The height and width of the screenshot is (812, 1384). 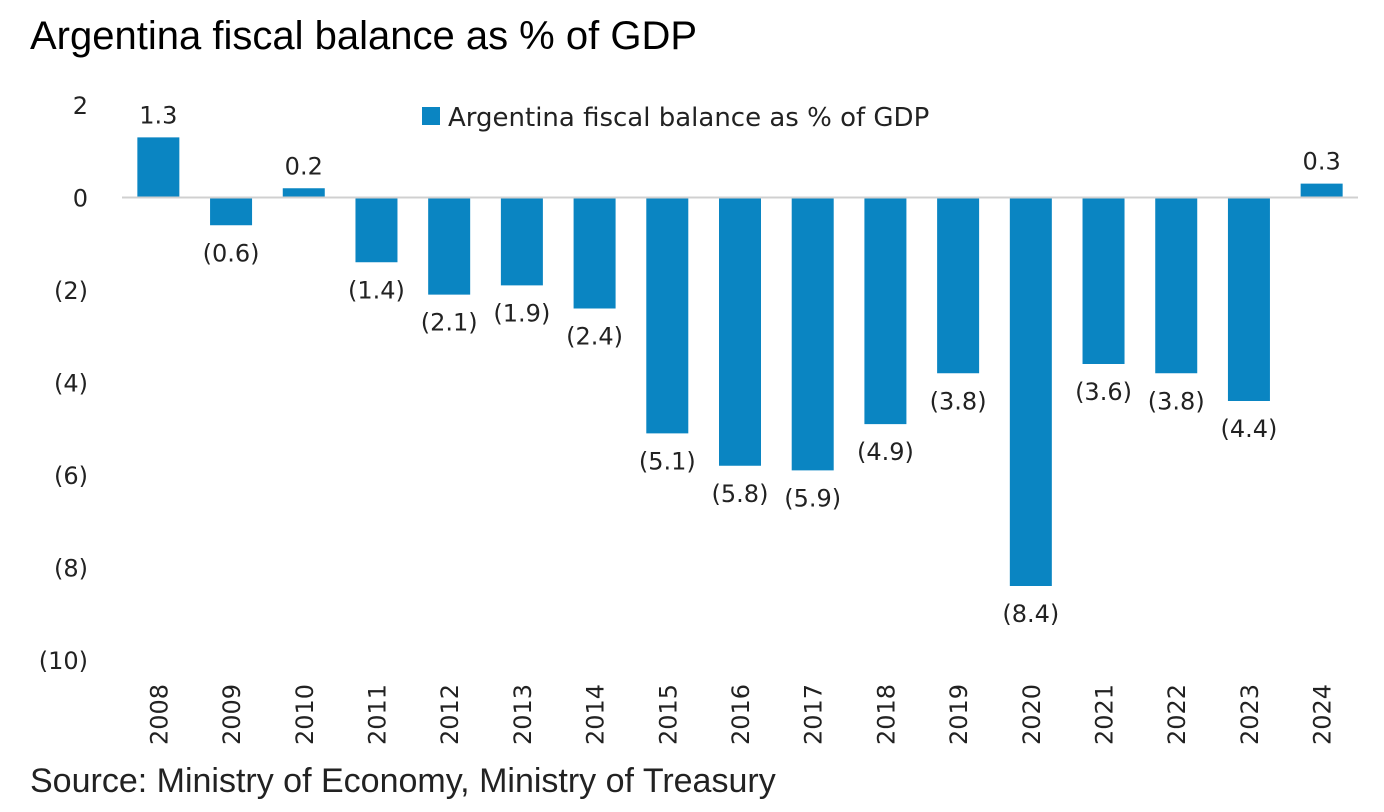 I want to click on y-tick-label: (2), so click(x=71, y=291).